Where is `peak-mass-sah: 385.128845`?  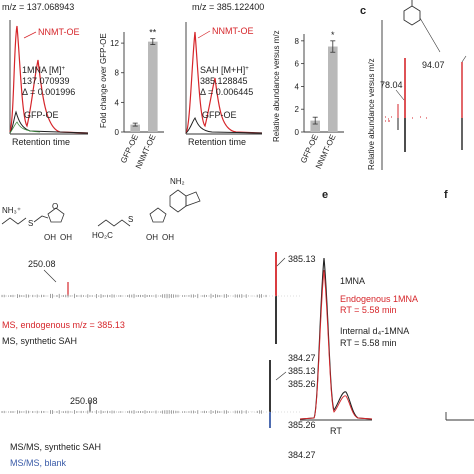
peak-mass-sah: 385.128845 is located at coordinates (224, 81).